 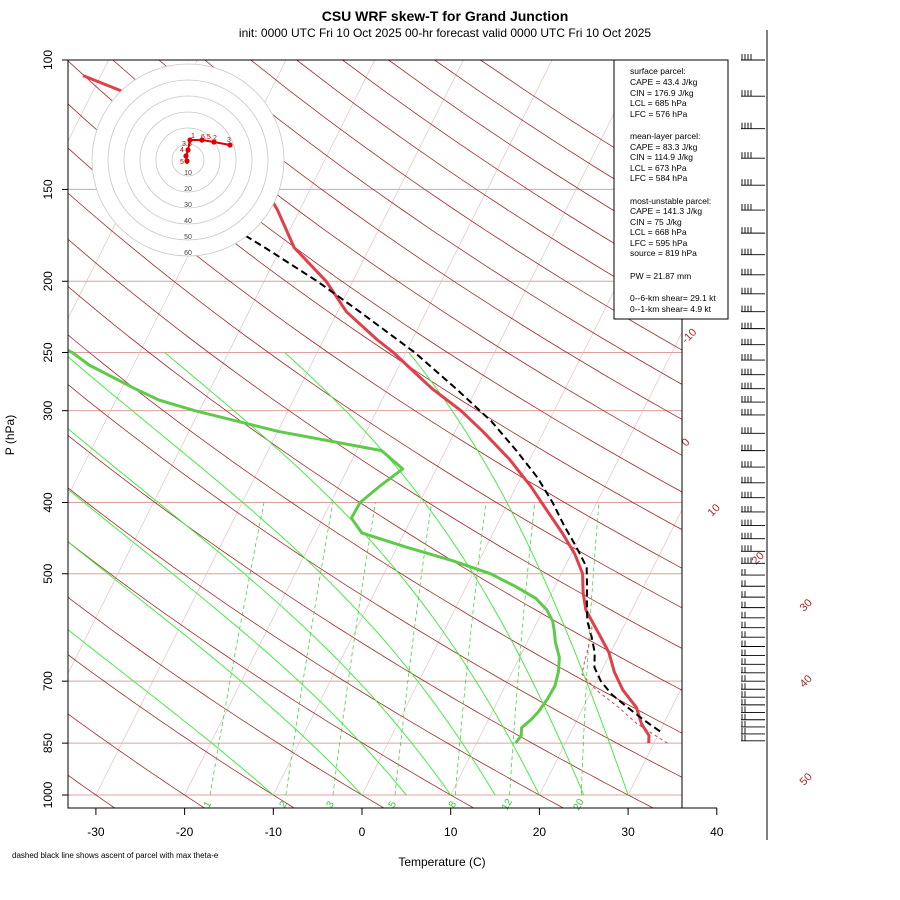 What do you see at coordinates (656, 222) in the screenshot?
I see `stat-mu-cin: CIN = 75 J/kg` at bounding box center [656, 222].